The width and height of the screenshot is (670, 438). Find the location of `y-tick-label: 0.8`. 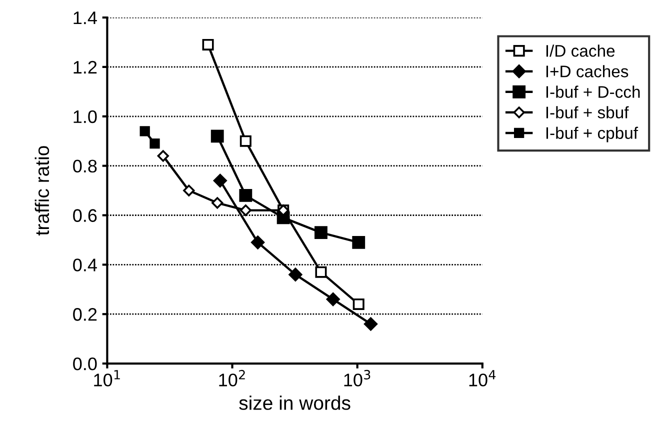

y-tick-label: 0.8 is located at coordinates (85, 166).